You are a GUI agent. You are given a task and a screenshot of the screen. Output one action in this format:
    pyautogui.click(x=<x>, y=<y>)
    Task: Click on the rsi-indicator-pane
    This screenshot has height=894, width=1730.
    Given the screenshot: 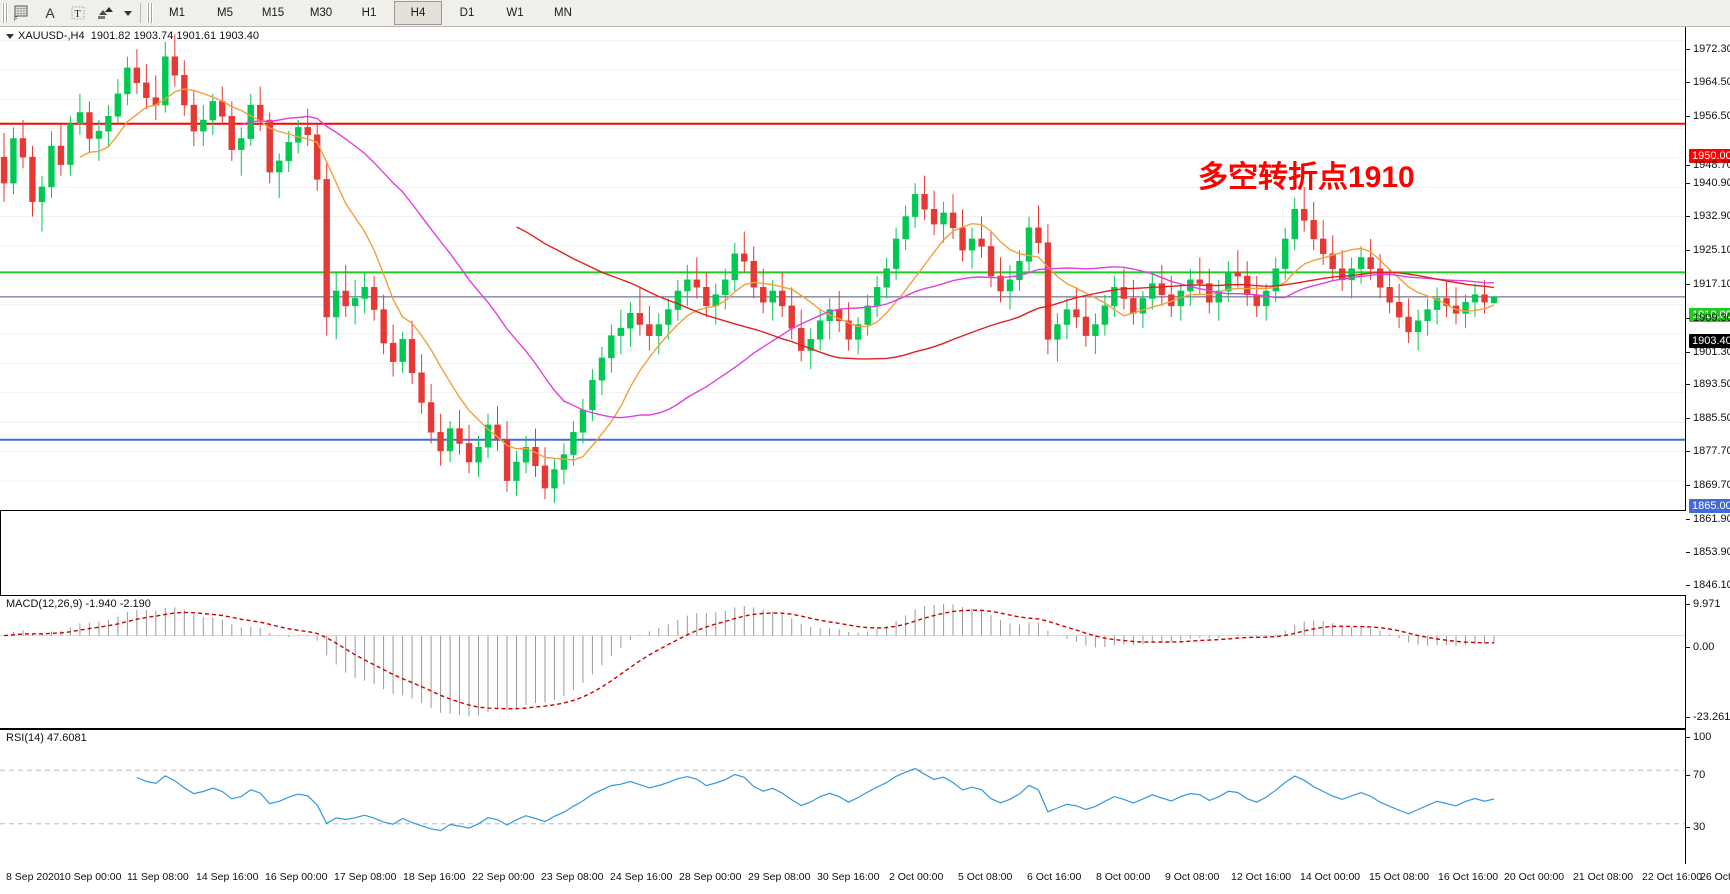 What is the action you would take?
    pyautogui.click(x=843, y=797)
    